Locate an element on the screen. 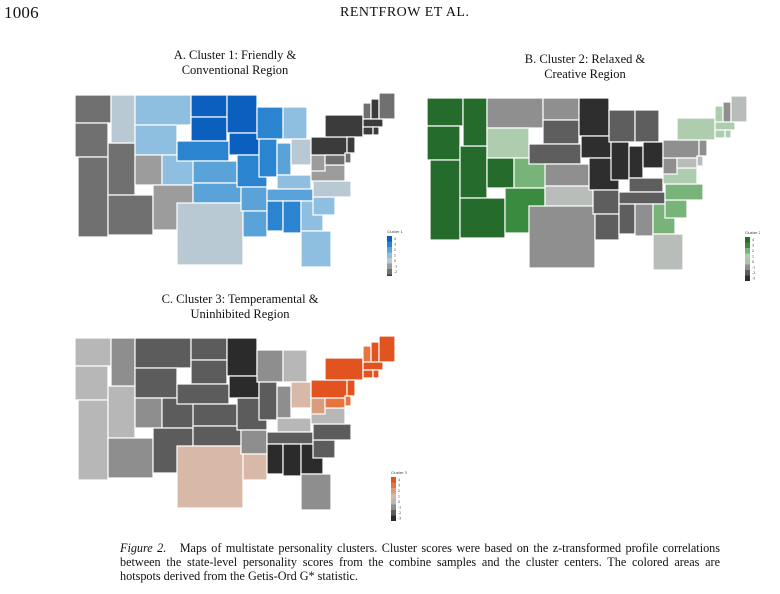 Image resolution: width=780 pixels, height=594 pixels. state-ia is located at coordinates (596, 147).